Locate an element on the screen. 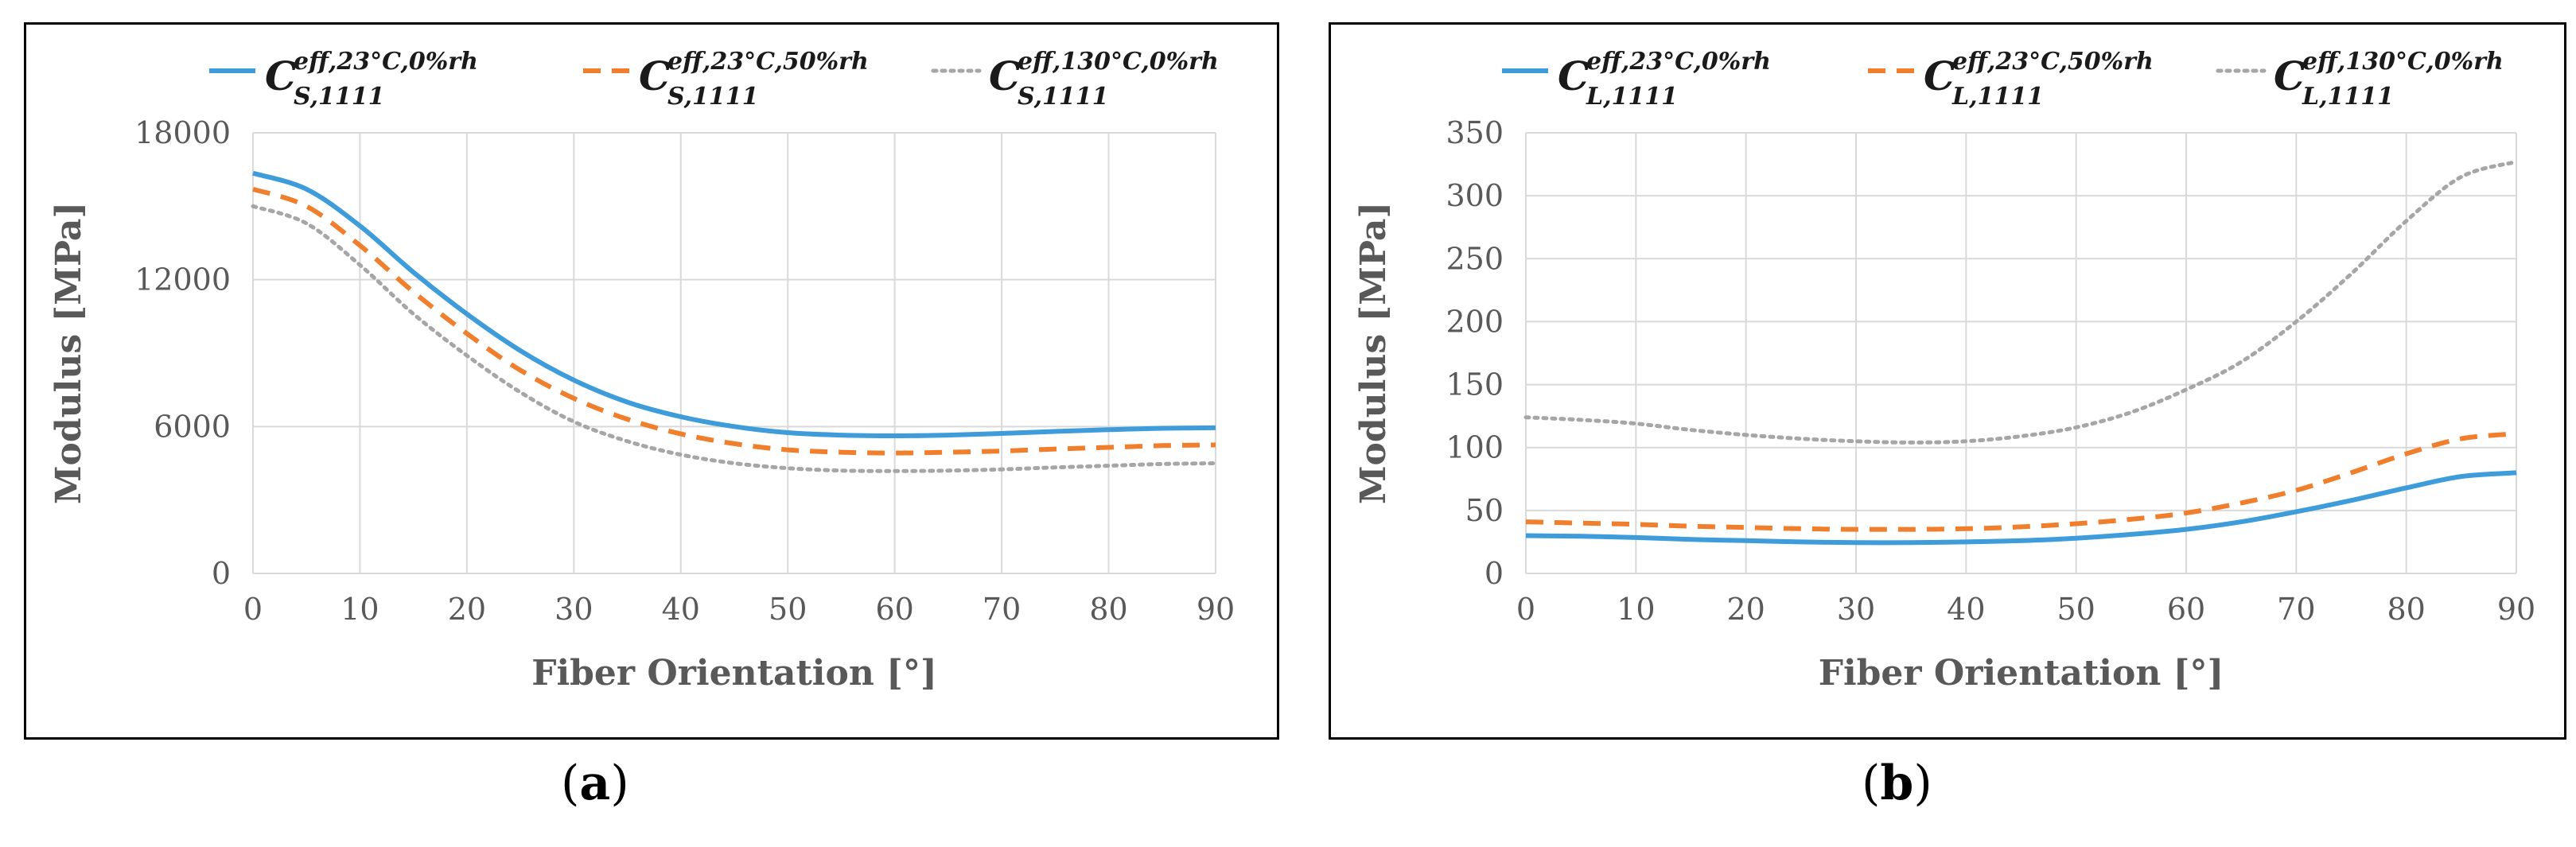  y-tick-label: 50 is located at coordinates (1485, 510).